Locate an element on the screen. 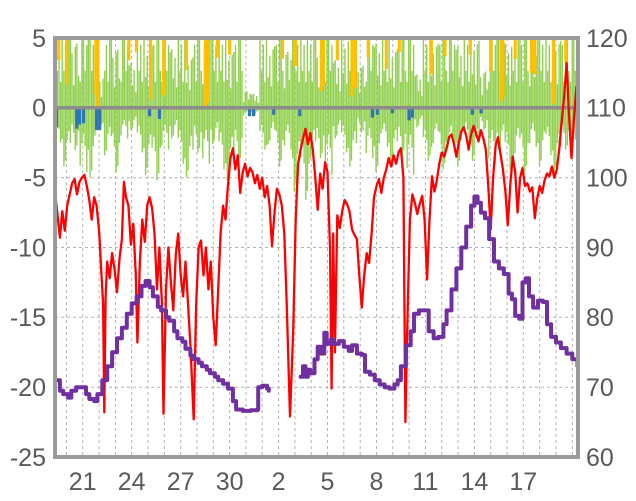 This screenshot has width=636, height=501. svg-text: 70 is located at coordinates (600, 388).